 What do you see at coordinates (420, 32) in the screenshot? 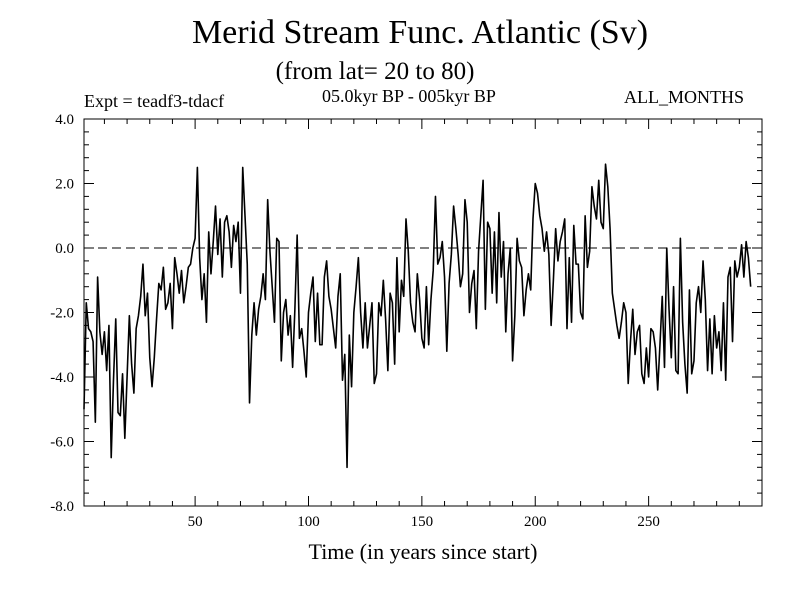
I see `chart-title: Merid Stream Func. Atlantic (Sv)` at bounding box center [420, 32].